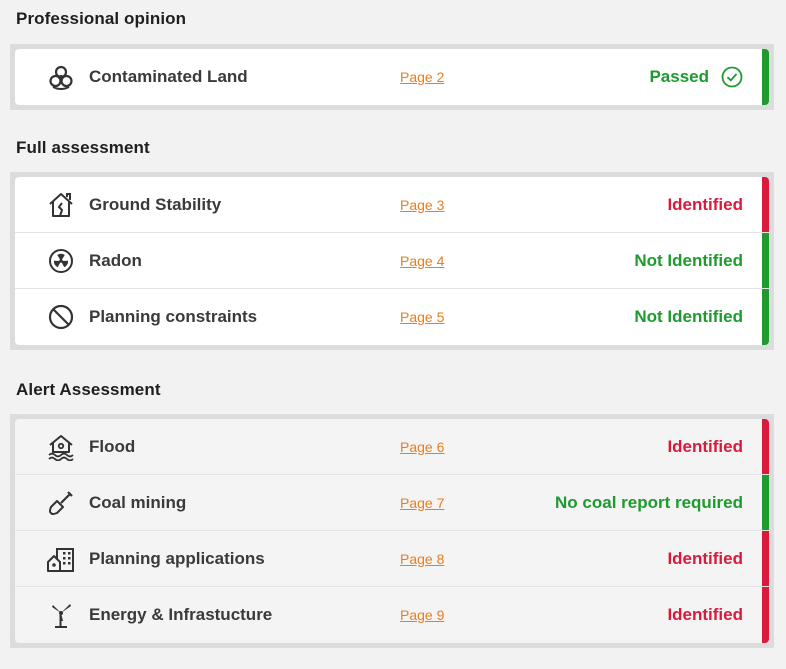 This screenshot has height=669, width=786. Describe the element at coordinates (422, 77) in the screenshot. I see `page-link: Page 2` at that location.